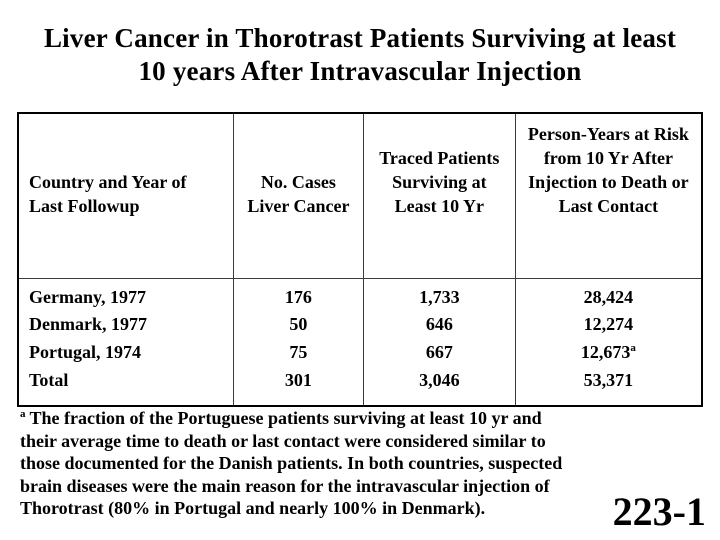  Describe the element at coordinates (439, 206) in the screenshot. I see `header-line: Least 10 Yr` at that location.